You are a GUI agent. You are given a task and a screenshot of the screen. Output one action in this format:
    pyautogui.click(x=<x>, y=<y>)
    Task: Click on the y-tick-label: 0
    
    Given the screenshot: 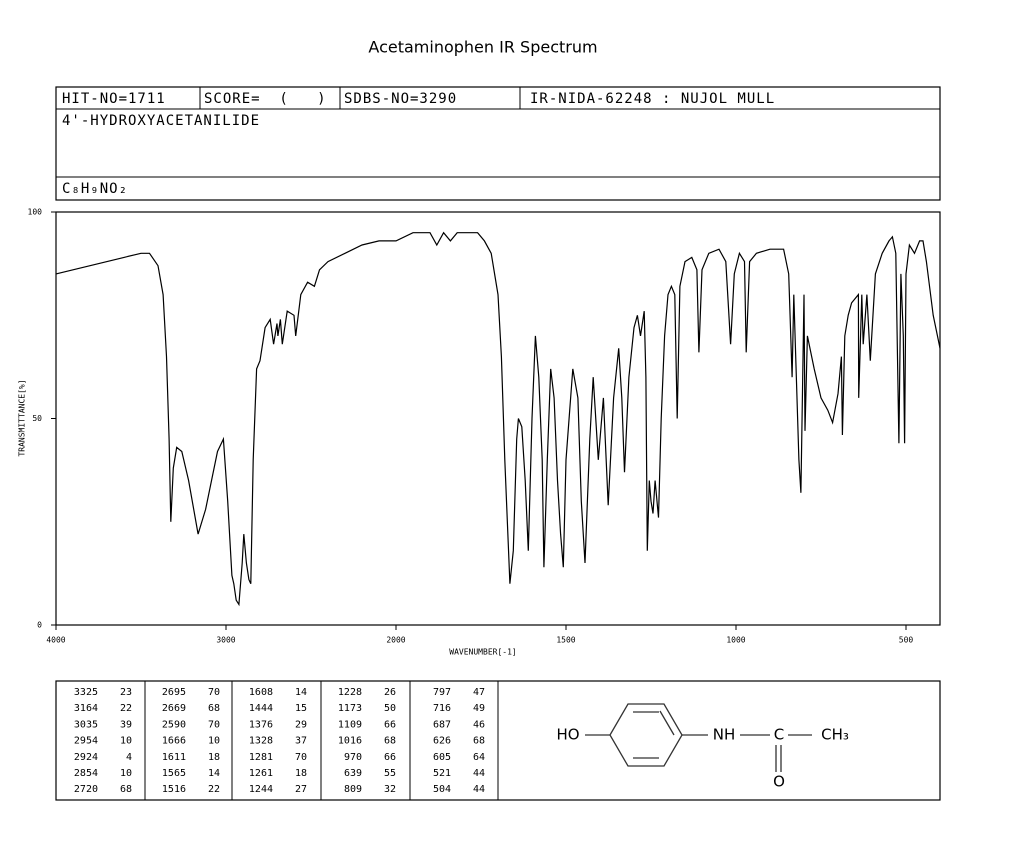 What is the action you would take?
    pyautogui.click(x=39, y=625)
    